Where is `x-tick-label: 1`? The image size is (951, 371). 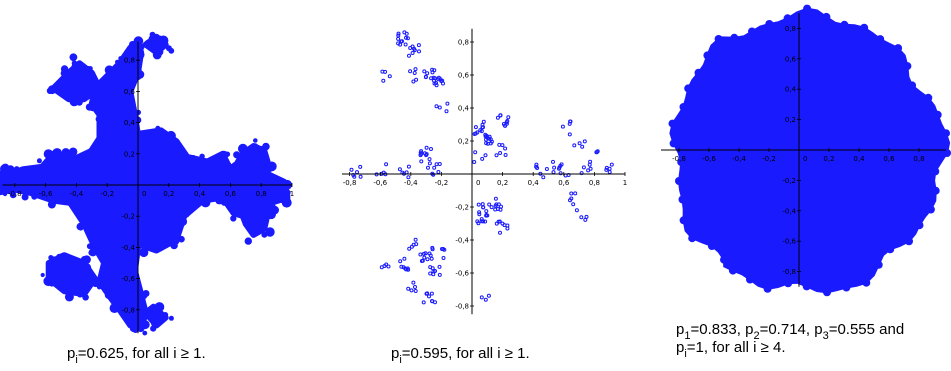 x-tick-label: 1 is located at coordinates (625, 183).